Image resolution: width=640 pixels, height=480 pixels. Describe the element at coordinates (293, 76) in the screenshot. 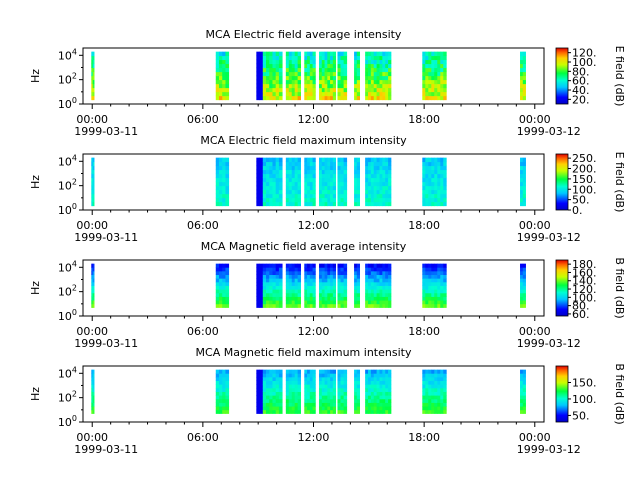

I see `spectrogram-block` at that location.